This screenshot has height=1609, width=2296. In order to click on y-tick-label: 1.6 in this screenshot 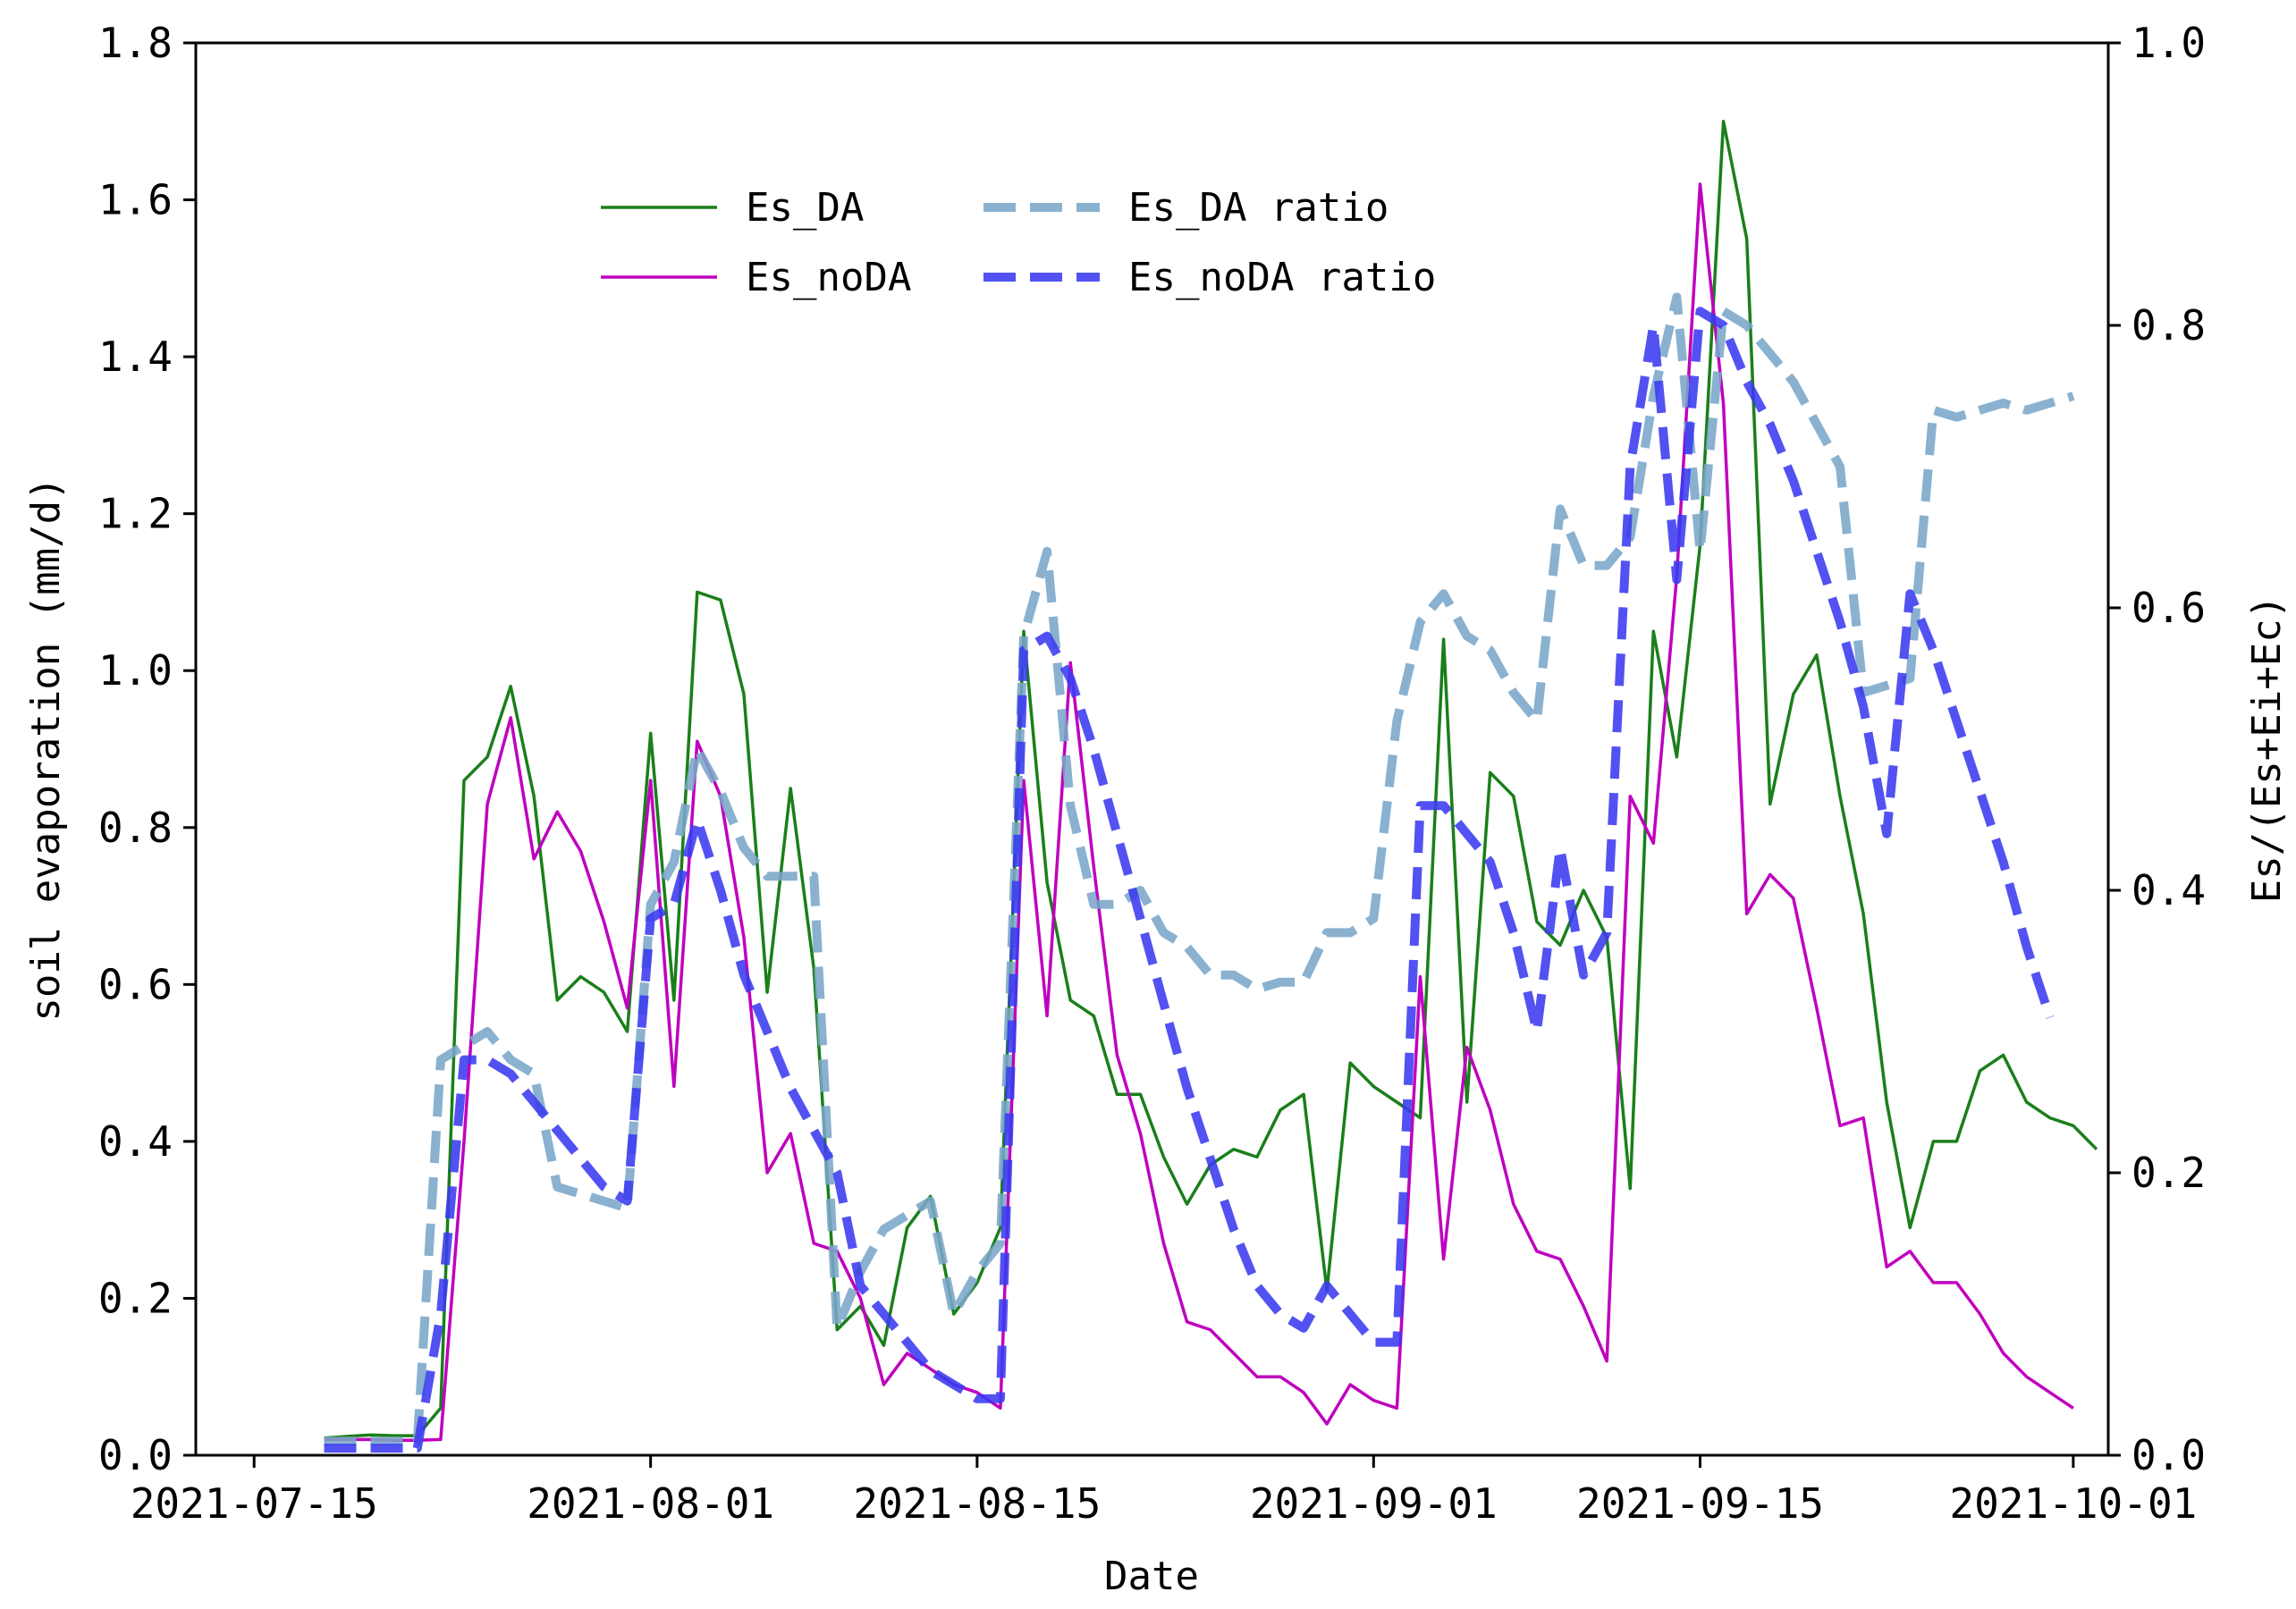, I will do `click(135, 200)`.